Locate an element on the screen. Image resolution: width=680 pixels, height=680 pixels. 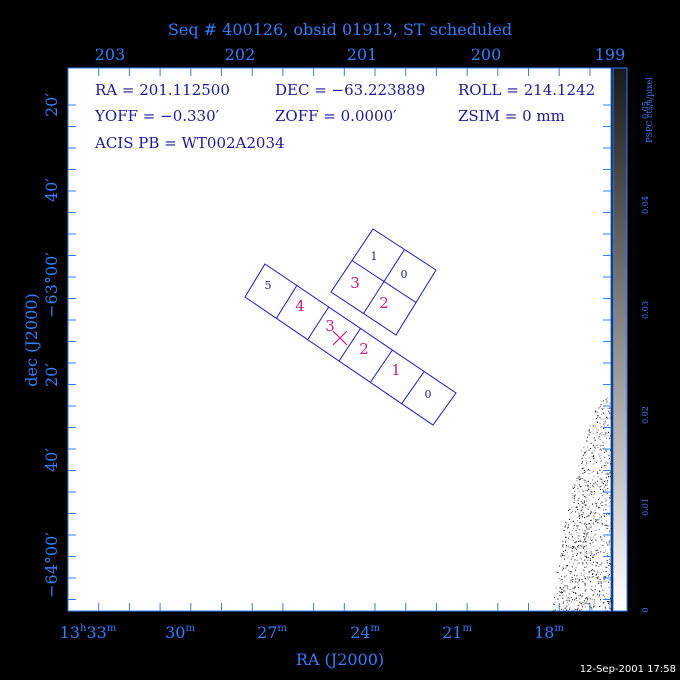
colorbar-axis: 0 0.01 0.02 0.03 0.04 0.05 is located at coordinates (645, 356).